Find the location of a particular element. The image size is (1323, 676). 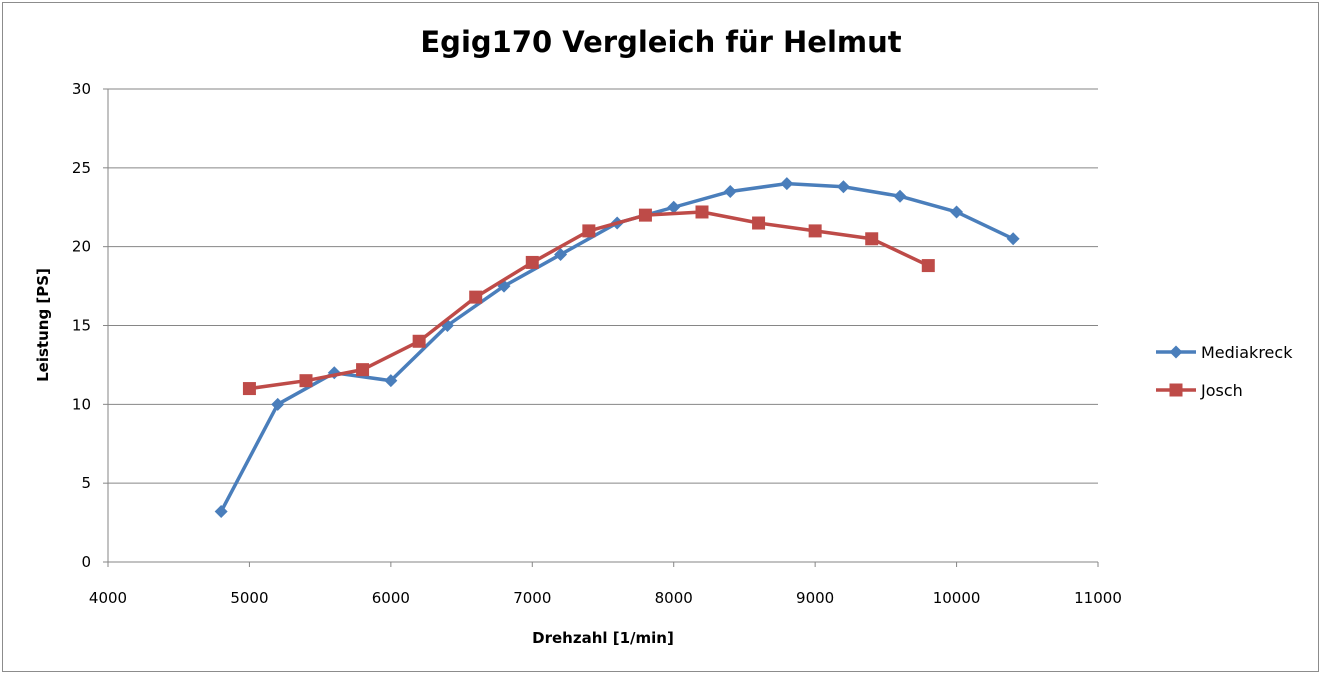

legend: Mediakreck Josch is located at coordinates (1224, 371).